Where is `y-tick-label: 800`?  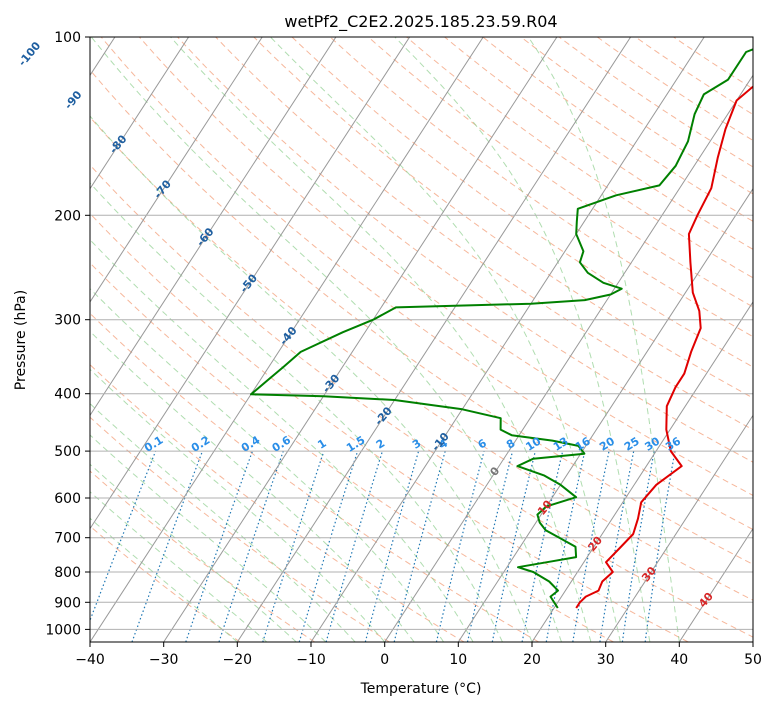 y-tick-label: 800 is located at coordinates (67, 573).